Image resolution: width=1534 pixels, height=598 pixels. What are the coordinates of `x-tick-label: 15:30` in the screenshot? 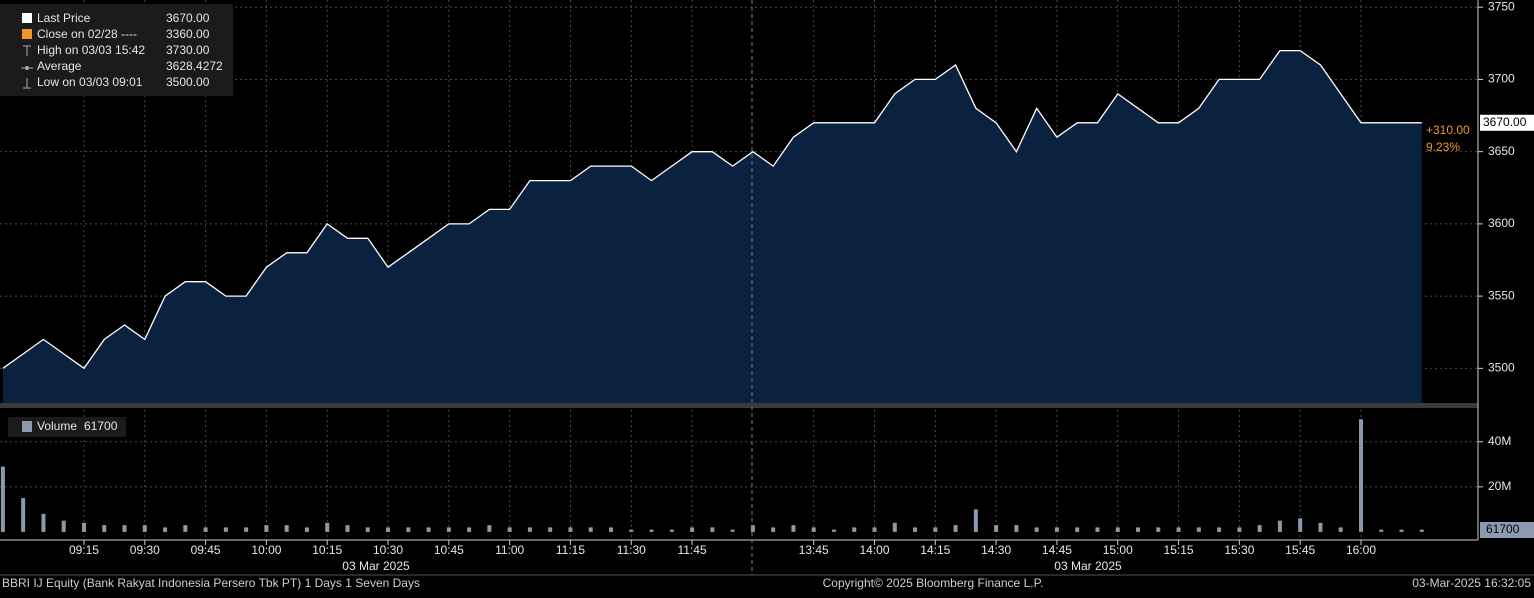 It's located at (1239, 550).